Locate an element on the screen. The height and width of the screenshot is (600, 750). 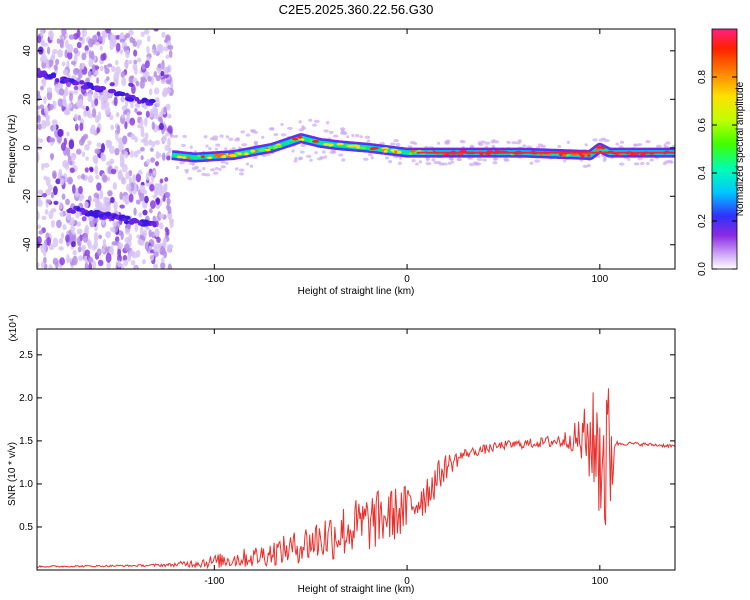
y-tick-label: 2.0 is located at coordinates (26, 398).